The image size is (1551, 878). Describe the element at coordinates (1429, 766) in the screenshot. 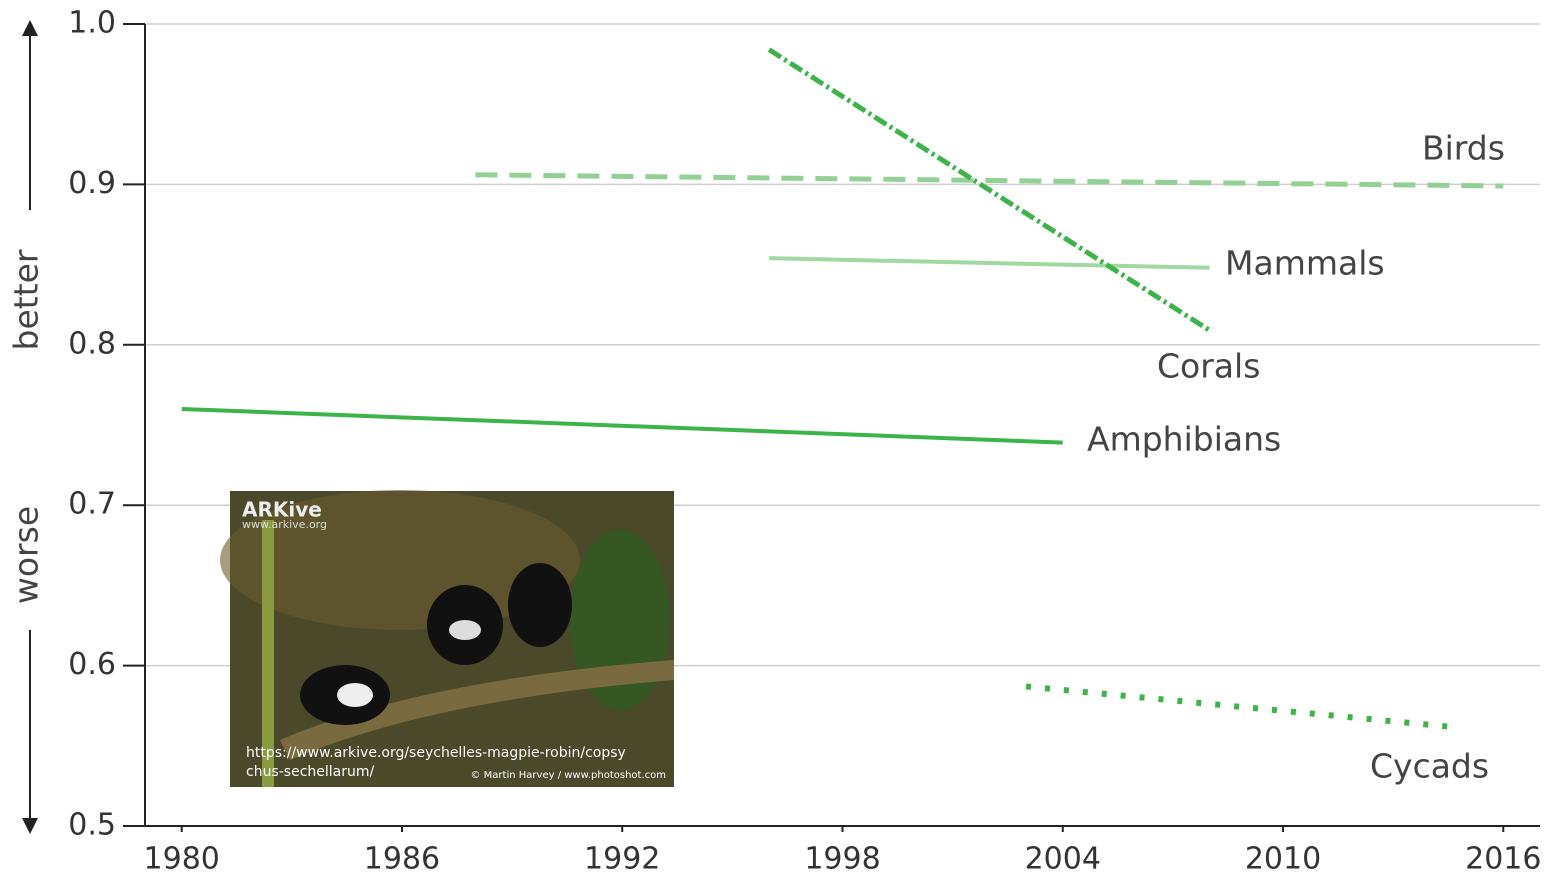

I see `series-label: Cycads` at that location.